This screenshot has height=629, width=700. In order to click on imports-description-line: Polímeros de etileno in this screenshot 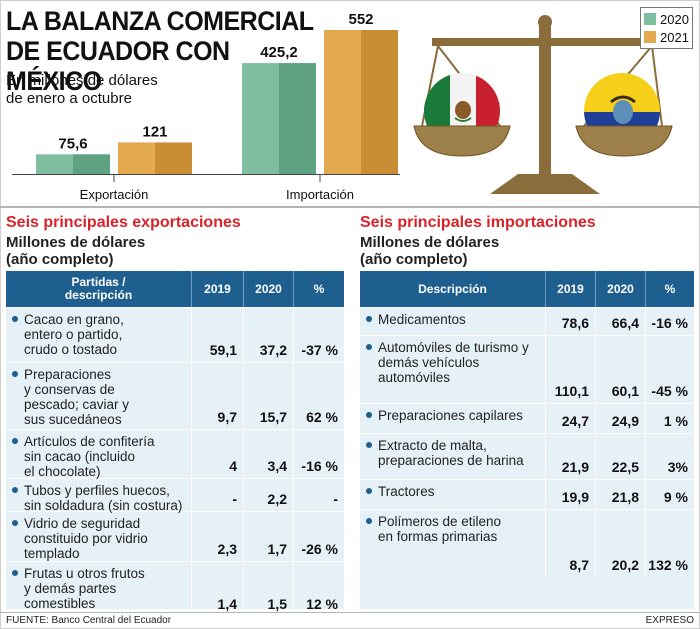, I will do `click(440, 521)`.